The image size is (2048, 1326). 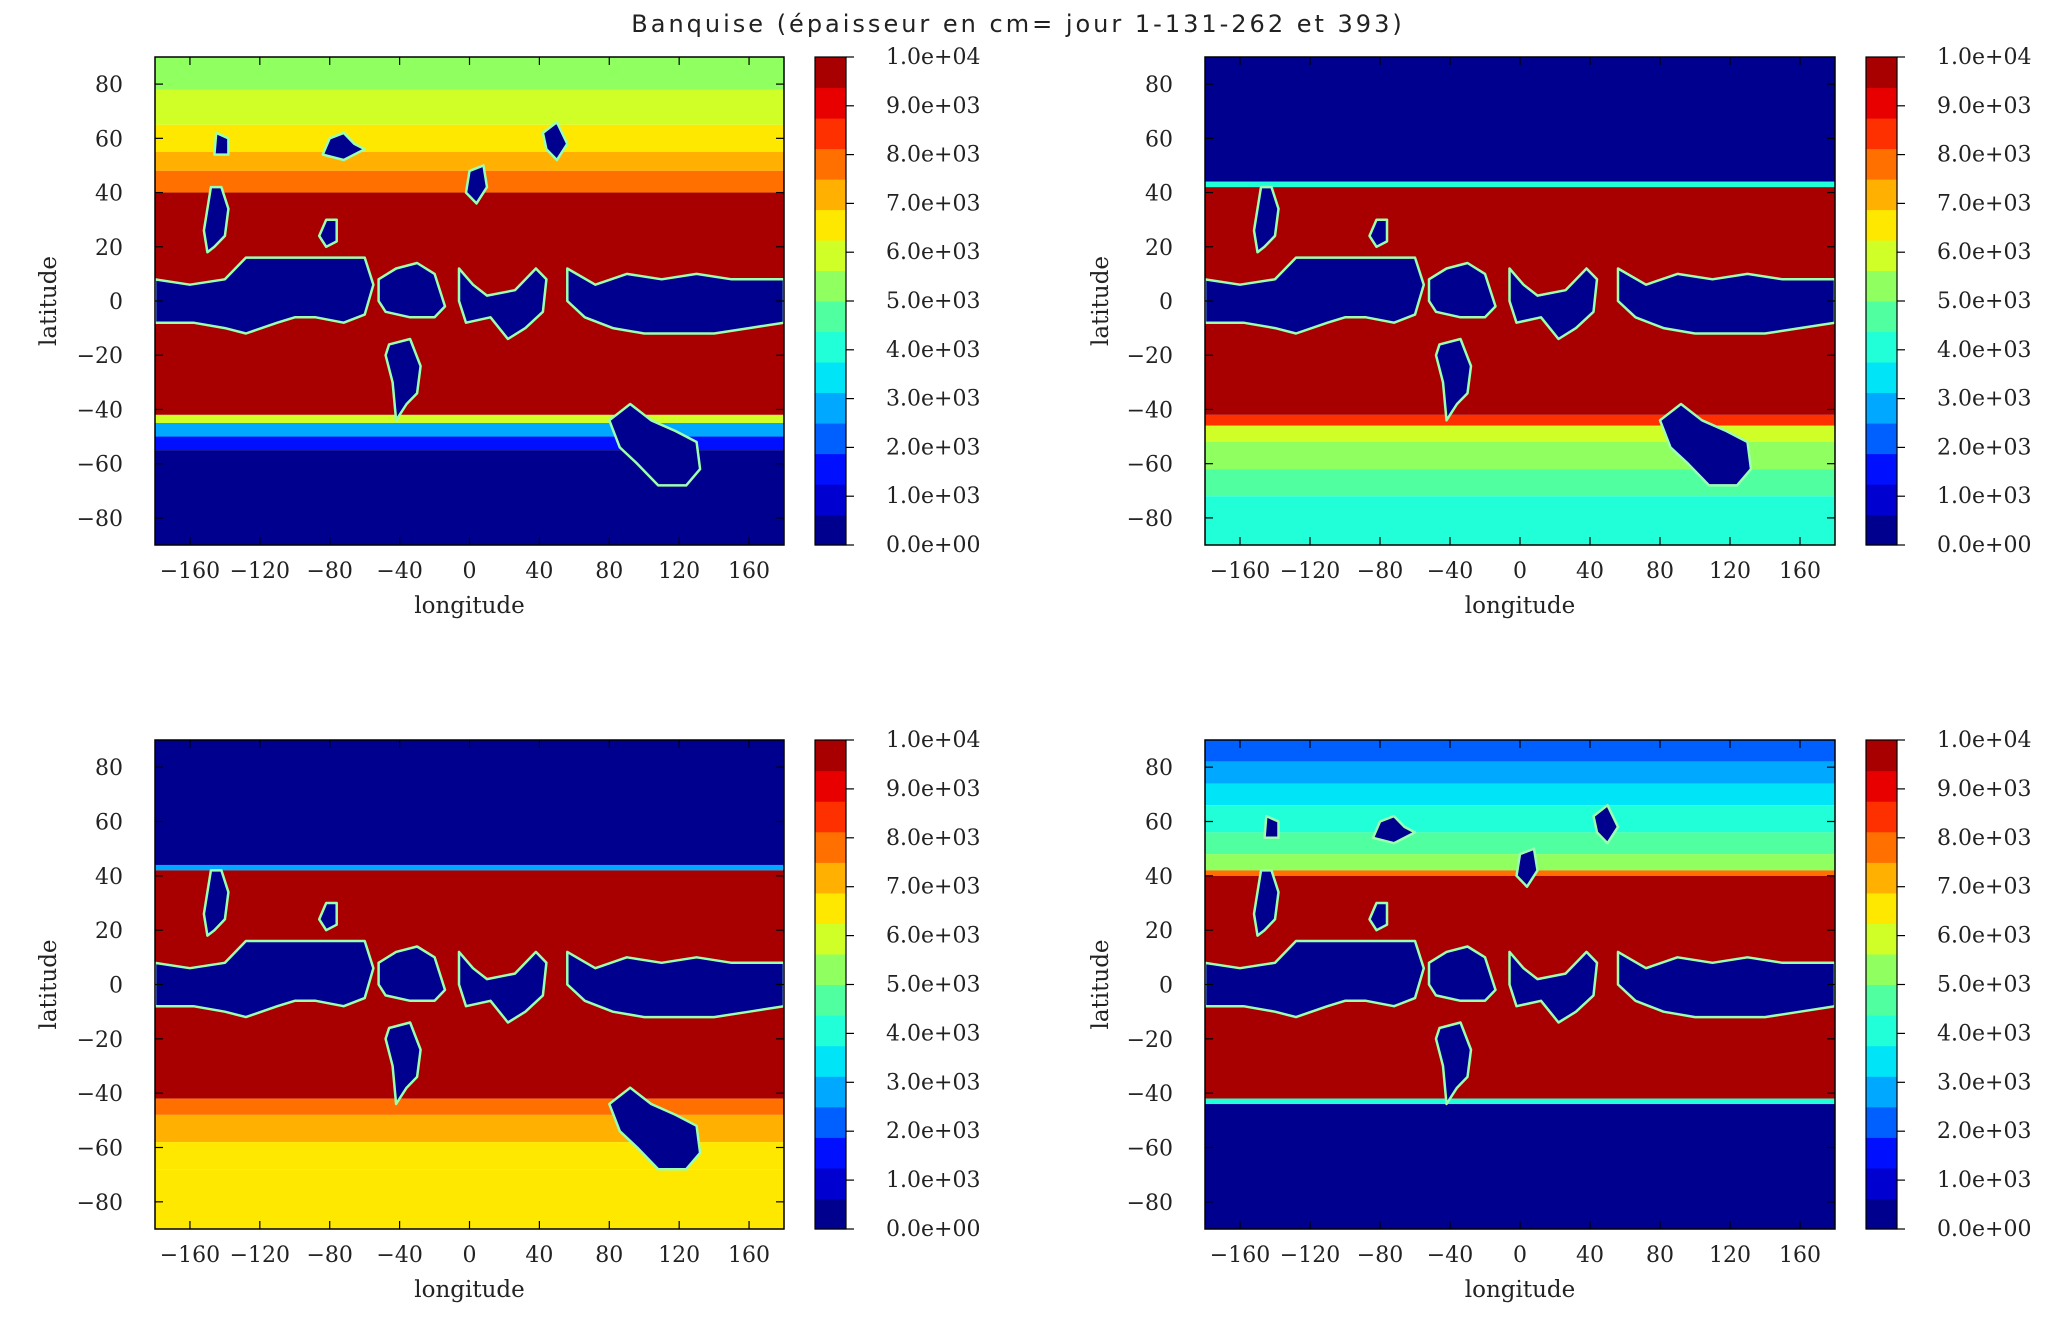 What do you see at coordinates (933, 545) in the screenshot?
I see `colorbar-tick-label: 0.0e+00` at bounding box center [933, 545].